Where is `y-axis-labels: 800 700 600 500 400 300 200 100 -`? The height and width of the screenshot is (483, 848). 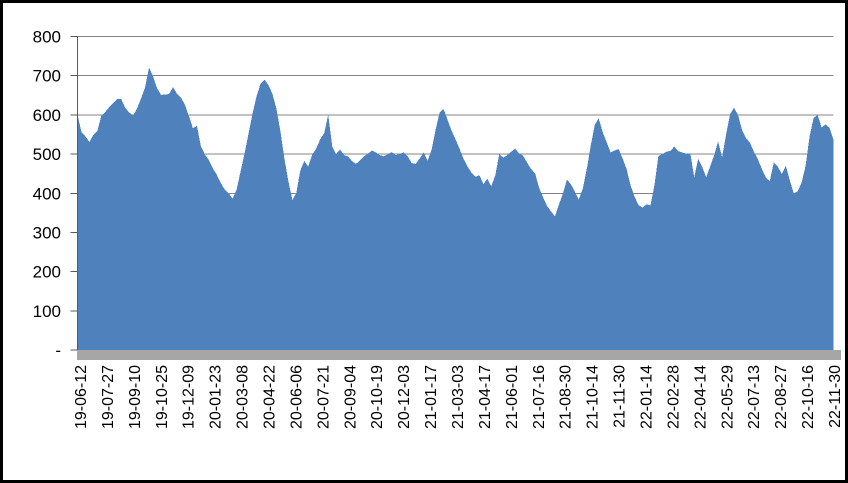
y-axis-labels: 800 700 600 500 400 300 200 100 - is located at coordinates (47, 194).